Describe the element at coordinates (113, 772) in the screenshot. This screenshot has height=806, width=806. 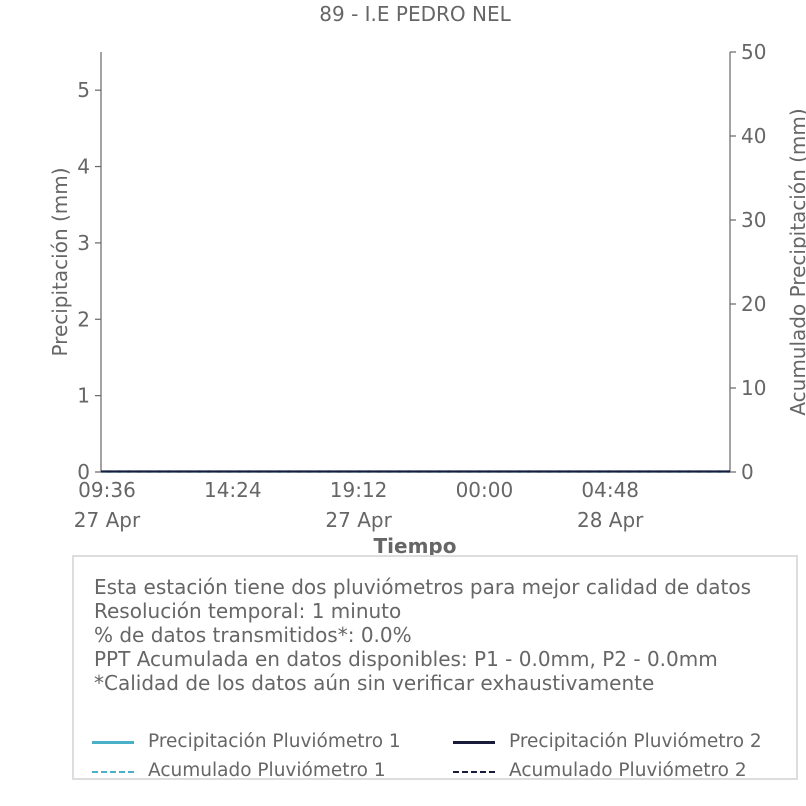
I see `legend-swatch-acum-p1` at that location.